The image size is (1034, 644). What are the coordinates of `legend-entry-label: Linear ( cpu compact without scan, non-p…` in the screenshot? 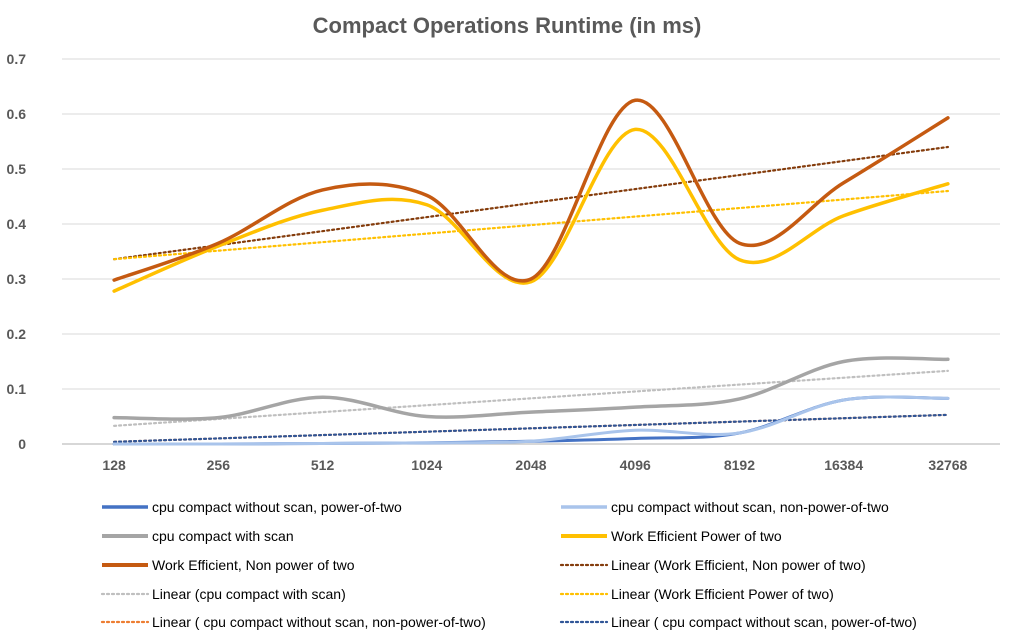 It's located at (319, 622).